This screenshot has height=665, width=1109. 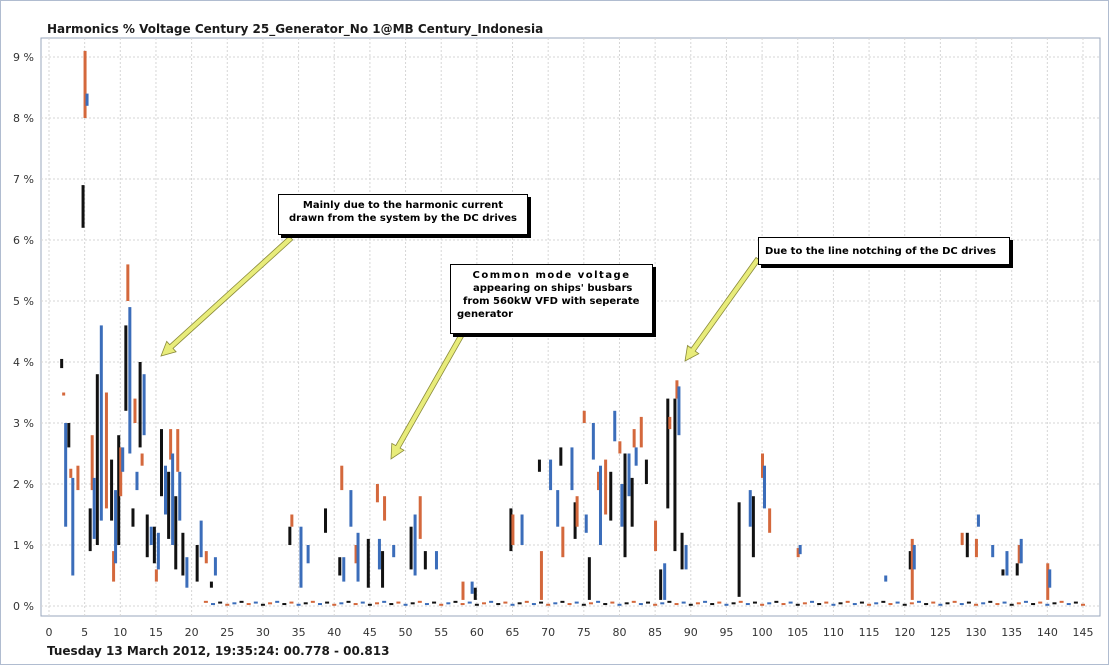 What do you see at coordinates (334, 632) in the screenshot?
I see `x-tick-label: 40` at bounding box center [334, 632].